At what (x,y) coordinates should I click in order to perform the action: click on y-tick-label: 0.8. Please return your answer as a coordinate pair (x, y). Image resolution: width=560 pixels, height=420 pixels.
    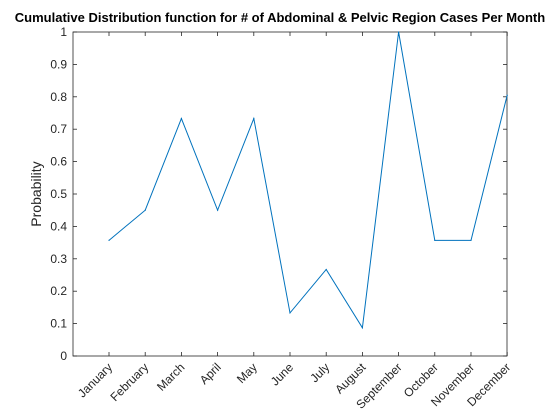
    Looking at the image, I should click on (58, 97).